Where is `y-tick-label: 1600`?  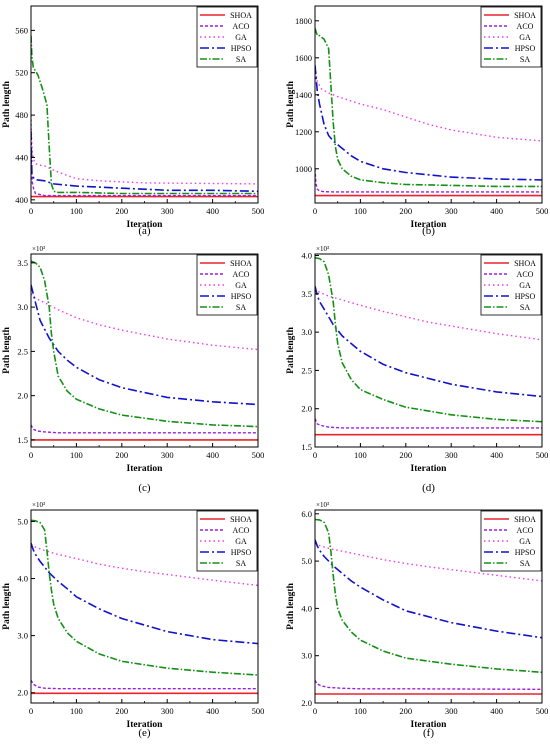 y-tick-label: 1600 is located at coordinates (303, 58).